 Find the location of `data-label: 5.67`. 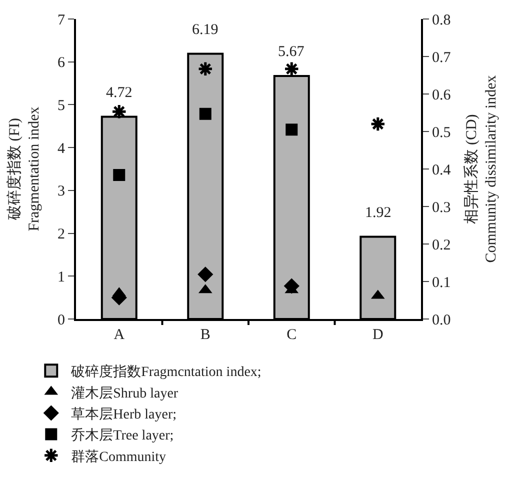

data-label: 5.67 is located at coordinates (291, 52).